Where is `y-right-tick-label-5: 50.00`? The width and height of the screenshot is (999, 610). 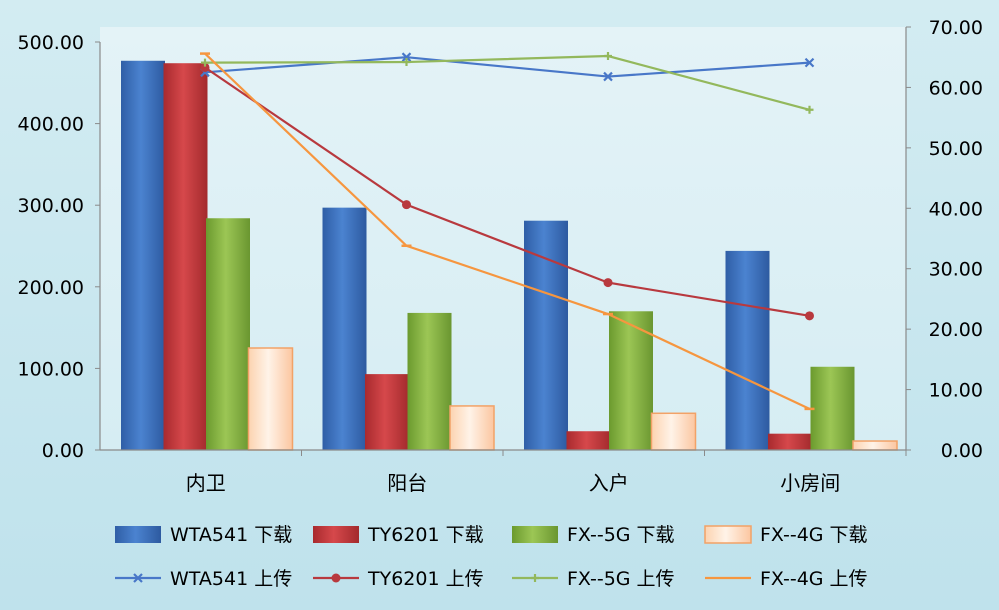
y-right-tick-label-5: 50.00 is located at coordinates (956, 149).